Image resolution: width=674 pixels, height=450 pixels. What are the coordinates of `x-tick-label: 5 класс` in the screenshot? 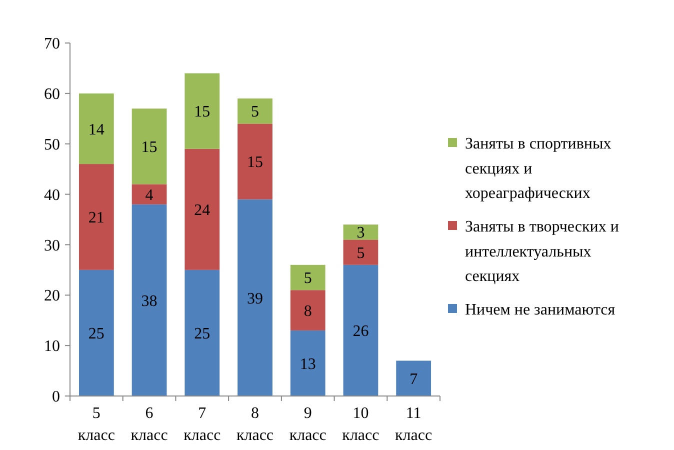 It's located at (96, 424).